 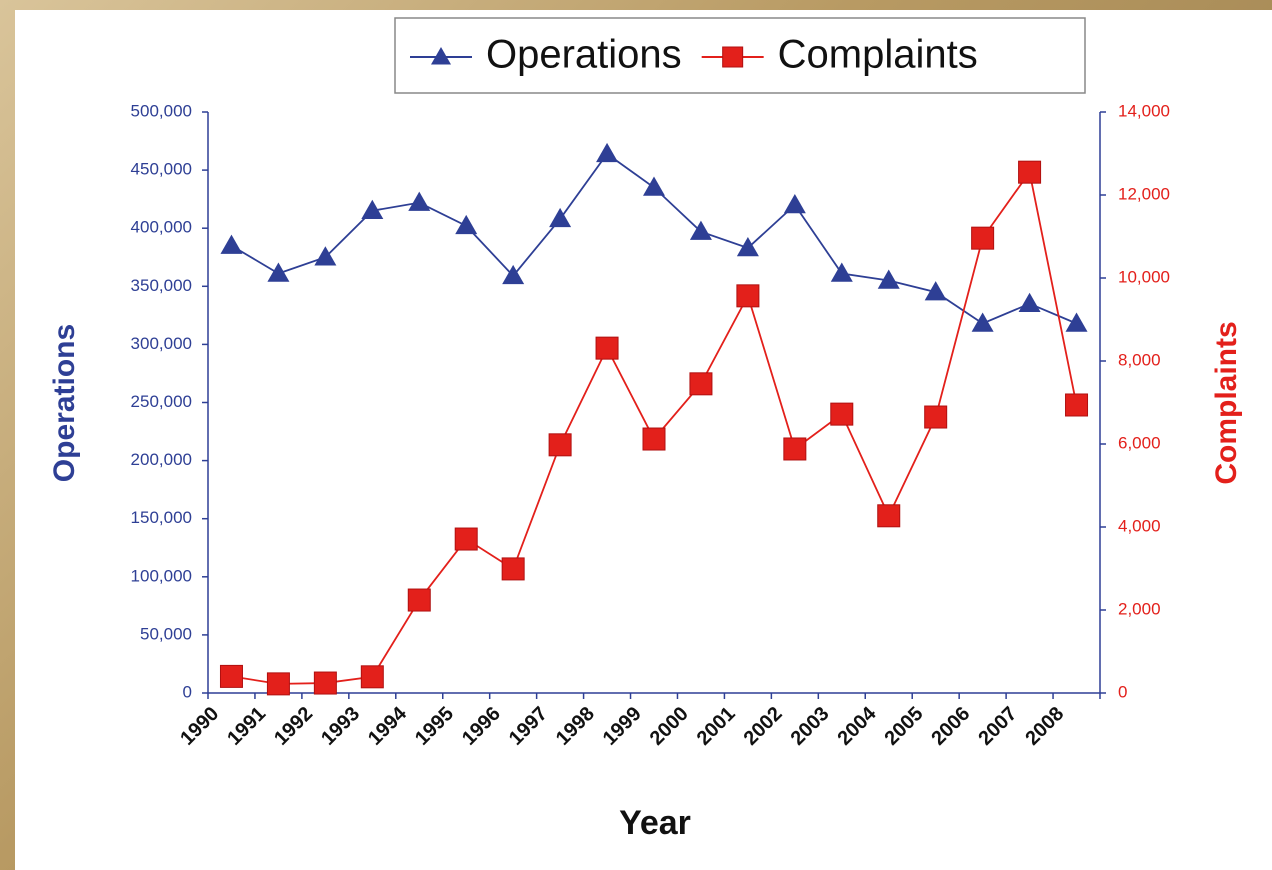 What do you see at coordinates (878, 55) in the screenshot?
I see `legend-label: Complaints` at bounding box center [878, 55].